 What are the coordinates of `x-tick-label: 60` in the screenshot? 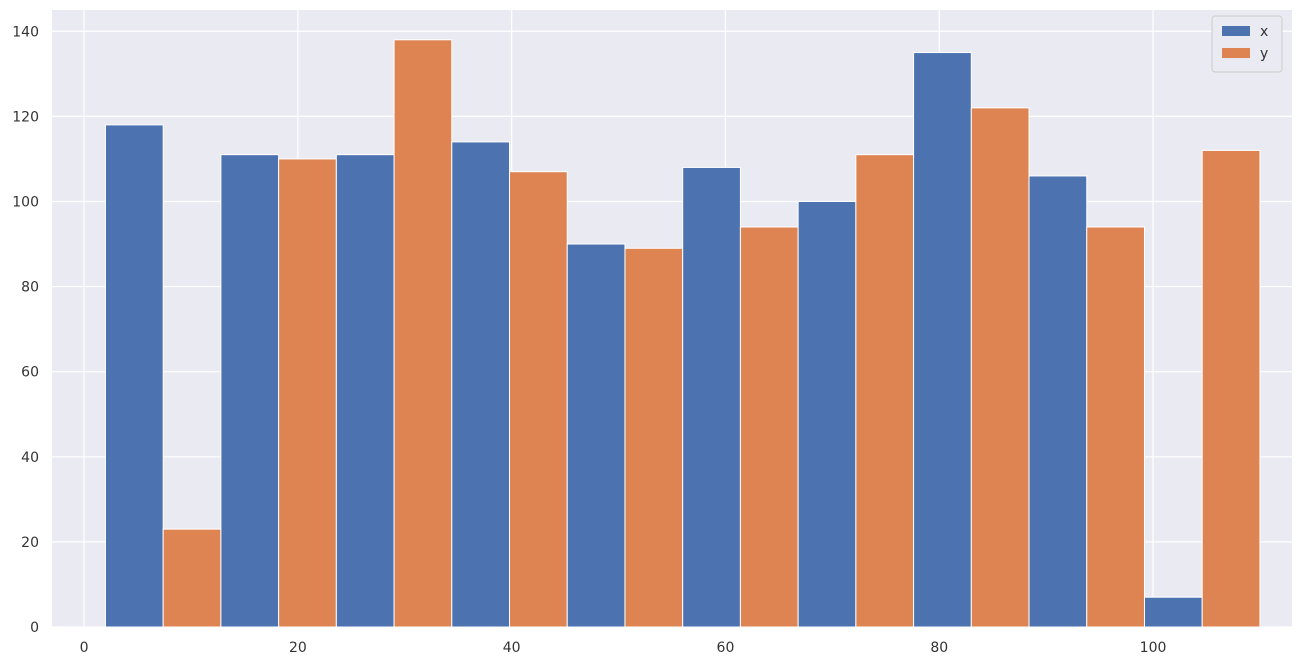 It's located at (726, 648).